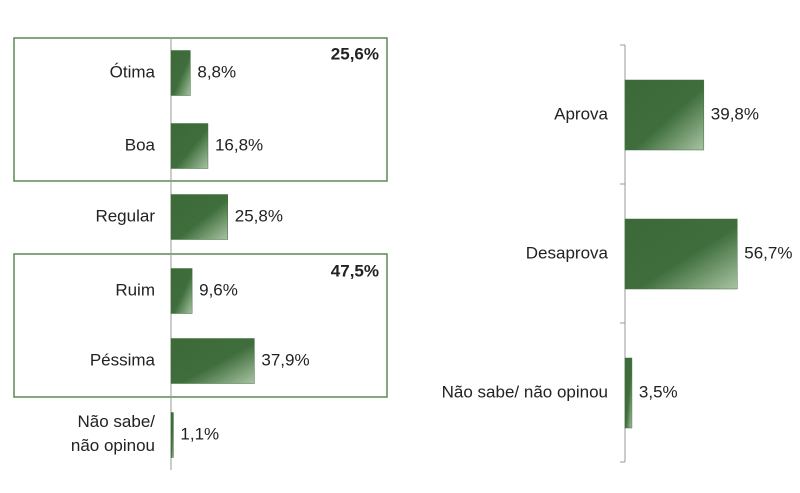 The height and width of the screenshot is (493, 800). Describe the element at coordinates (125, 215) in the screenshot. I see `category-label: Regular` at that location.